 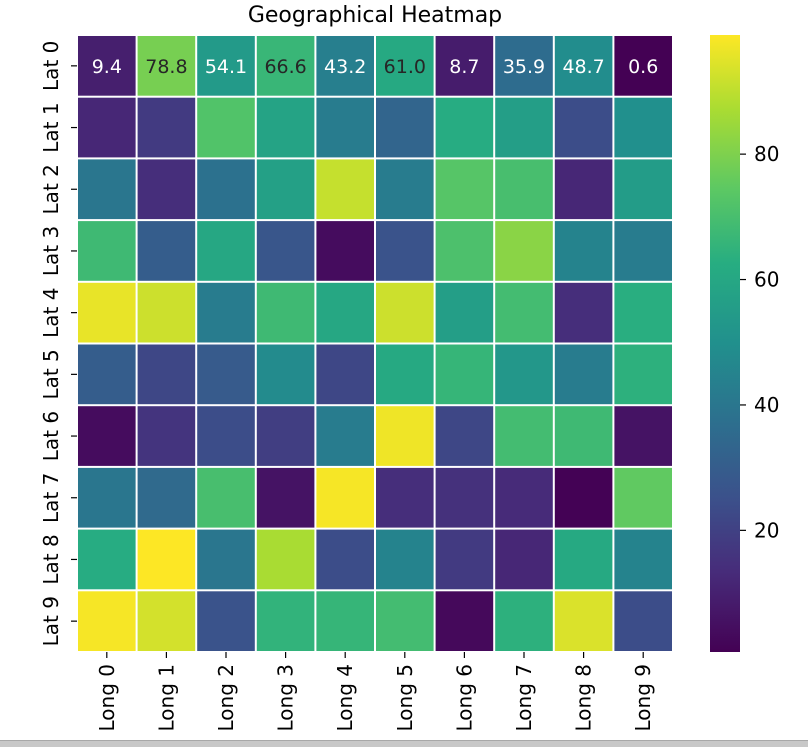 What do you see at coordinates (375, 15) in the screenshot?
I see `chart-title: Geographical Heatmap` at bounding box center [375, 15].